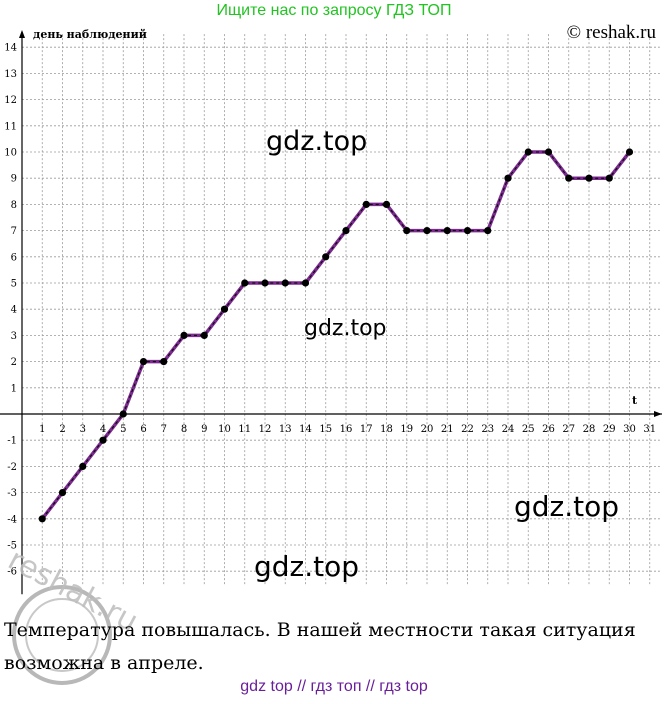 This screenshot has height=704, width=668. What do you see at coordinates (589, 429) in the screenshot?
I see `x-tick-label: 28` at bounding box center [589, 429].